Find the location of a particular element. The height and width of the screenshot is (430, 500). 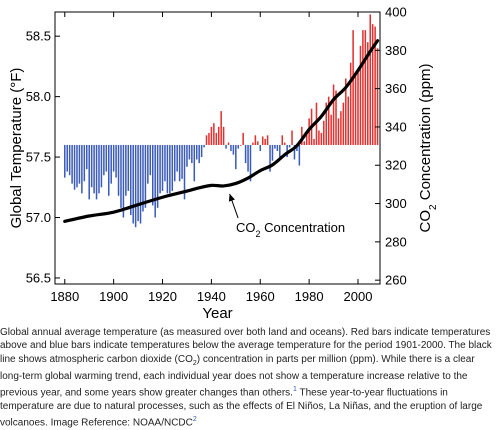

bar-above-average-1940 is located at coordinates (211, 135).